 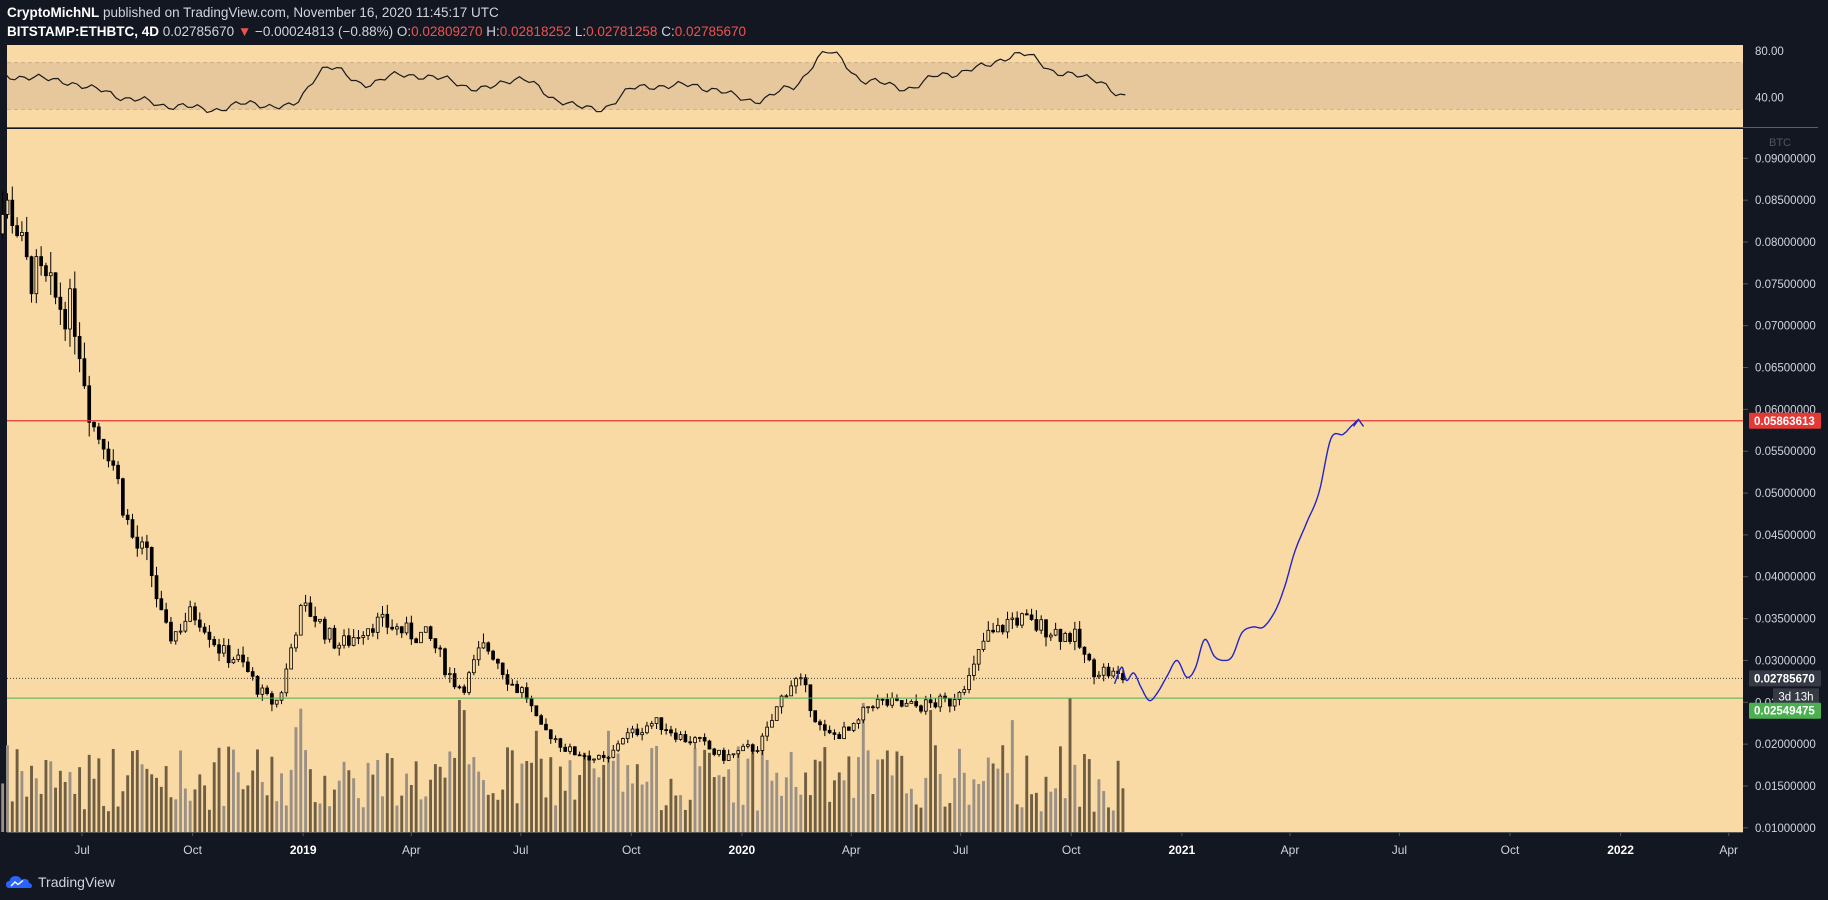 I want to click on rsi-axis: 80.00 40.00, so click(x=1769, y=75).